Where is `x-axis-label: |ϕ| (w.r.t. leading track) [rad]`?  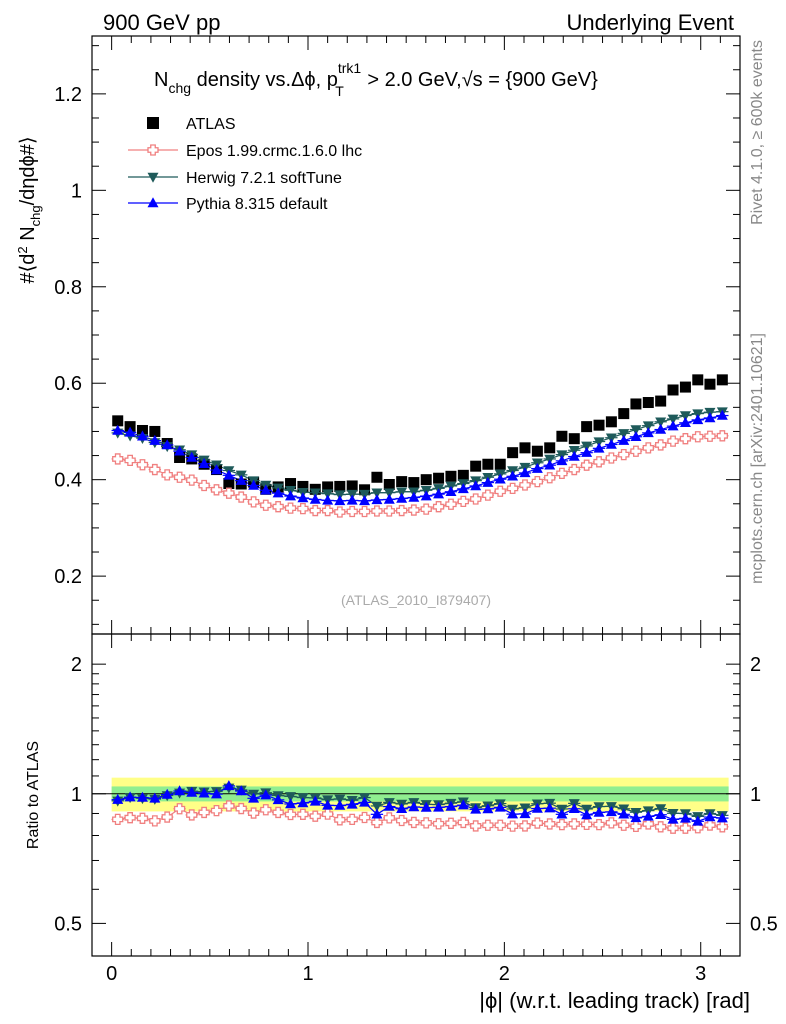
x-axis-label: |ϕ| (w.r.t. leading track) [rad] is located at coordinates (614, 1000).